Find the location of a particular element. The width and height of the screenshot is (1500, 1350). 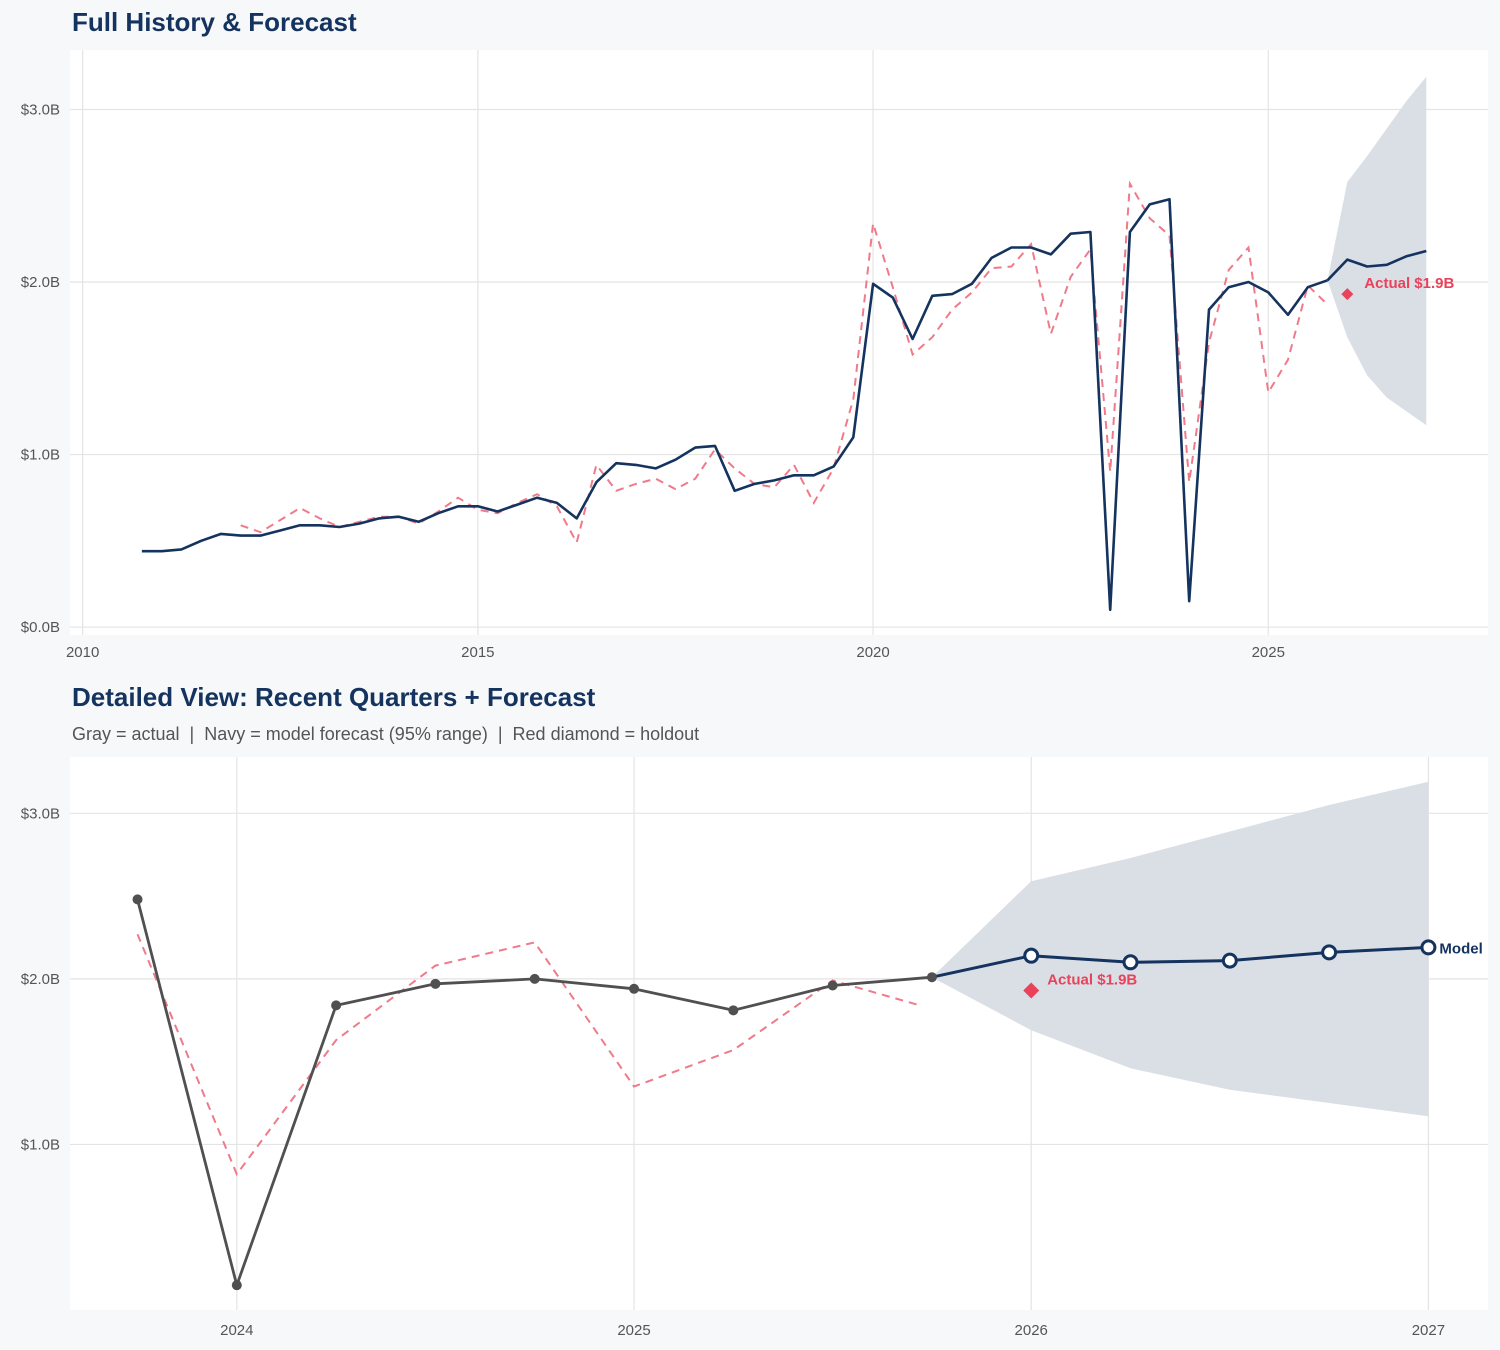

x-tick-label: 2027 is located at coordinates (1428, 1330).